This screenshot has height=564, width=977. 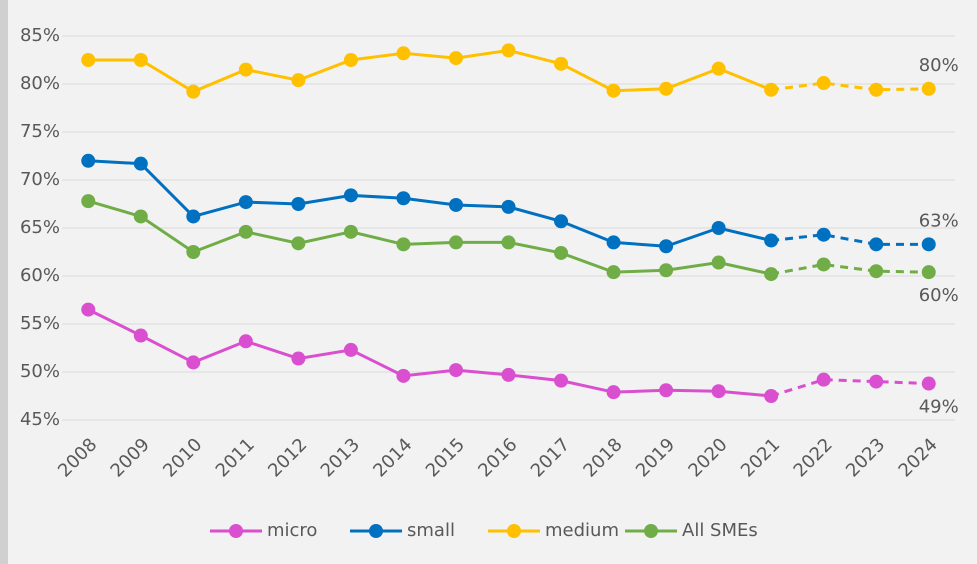 I want to click on legend-label: small, so click(x=431, y=530).